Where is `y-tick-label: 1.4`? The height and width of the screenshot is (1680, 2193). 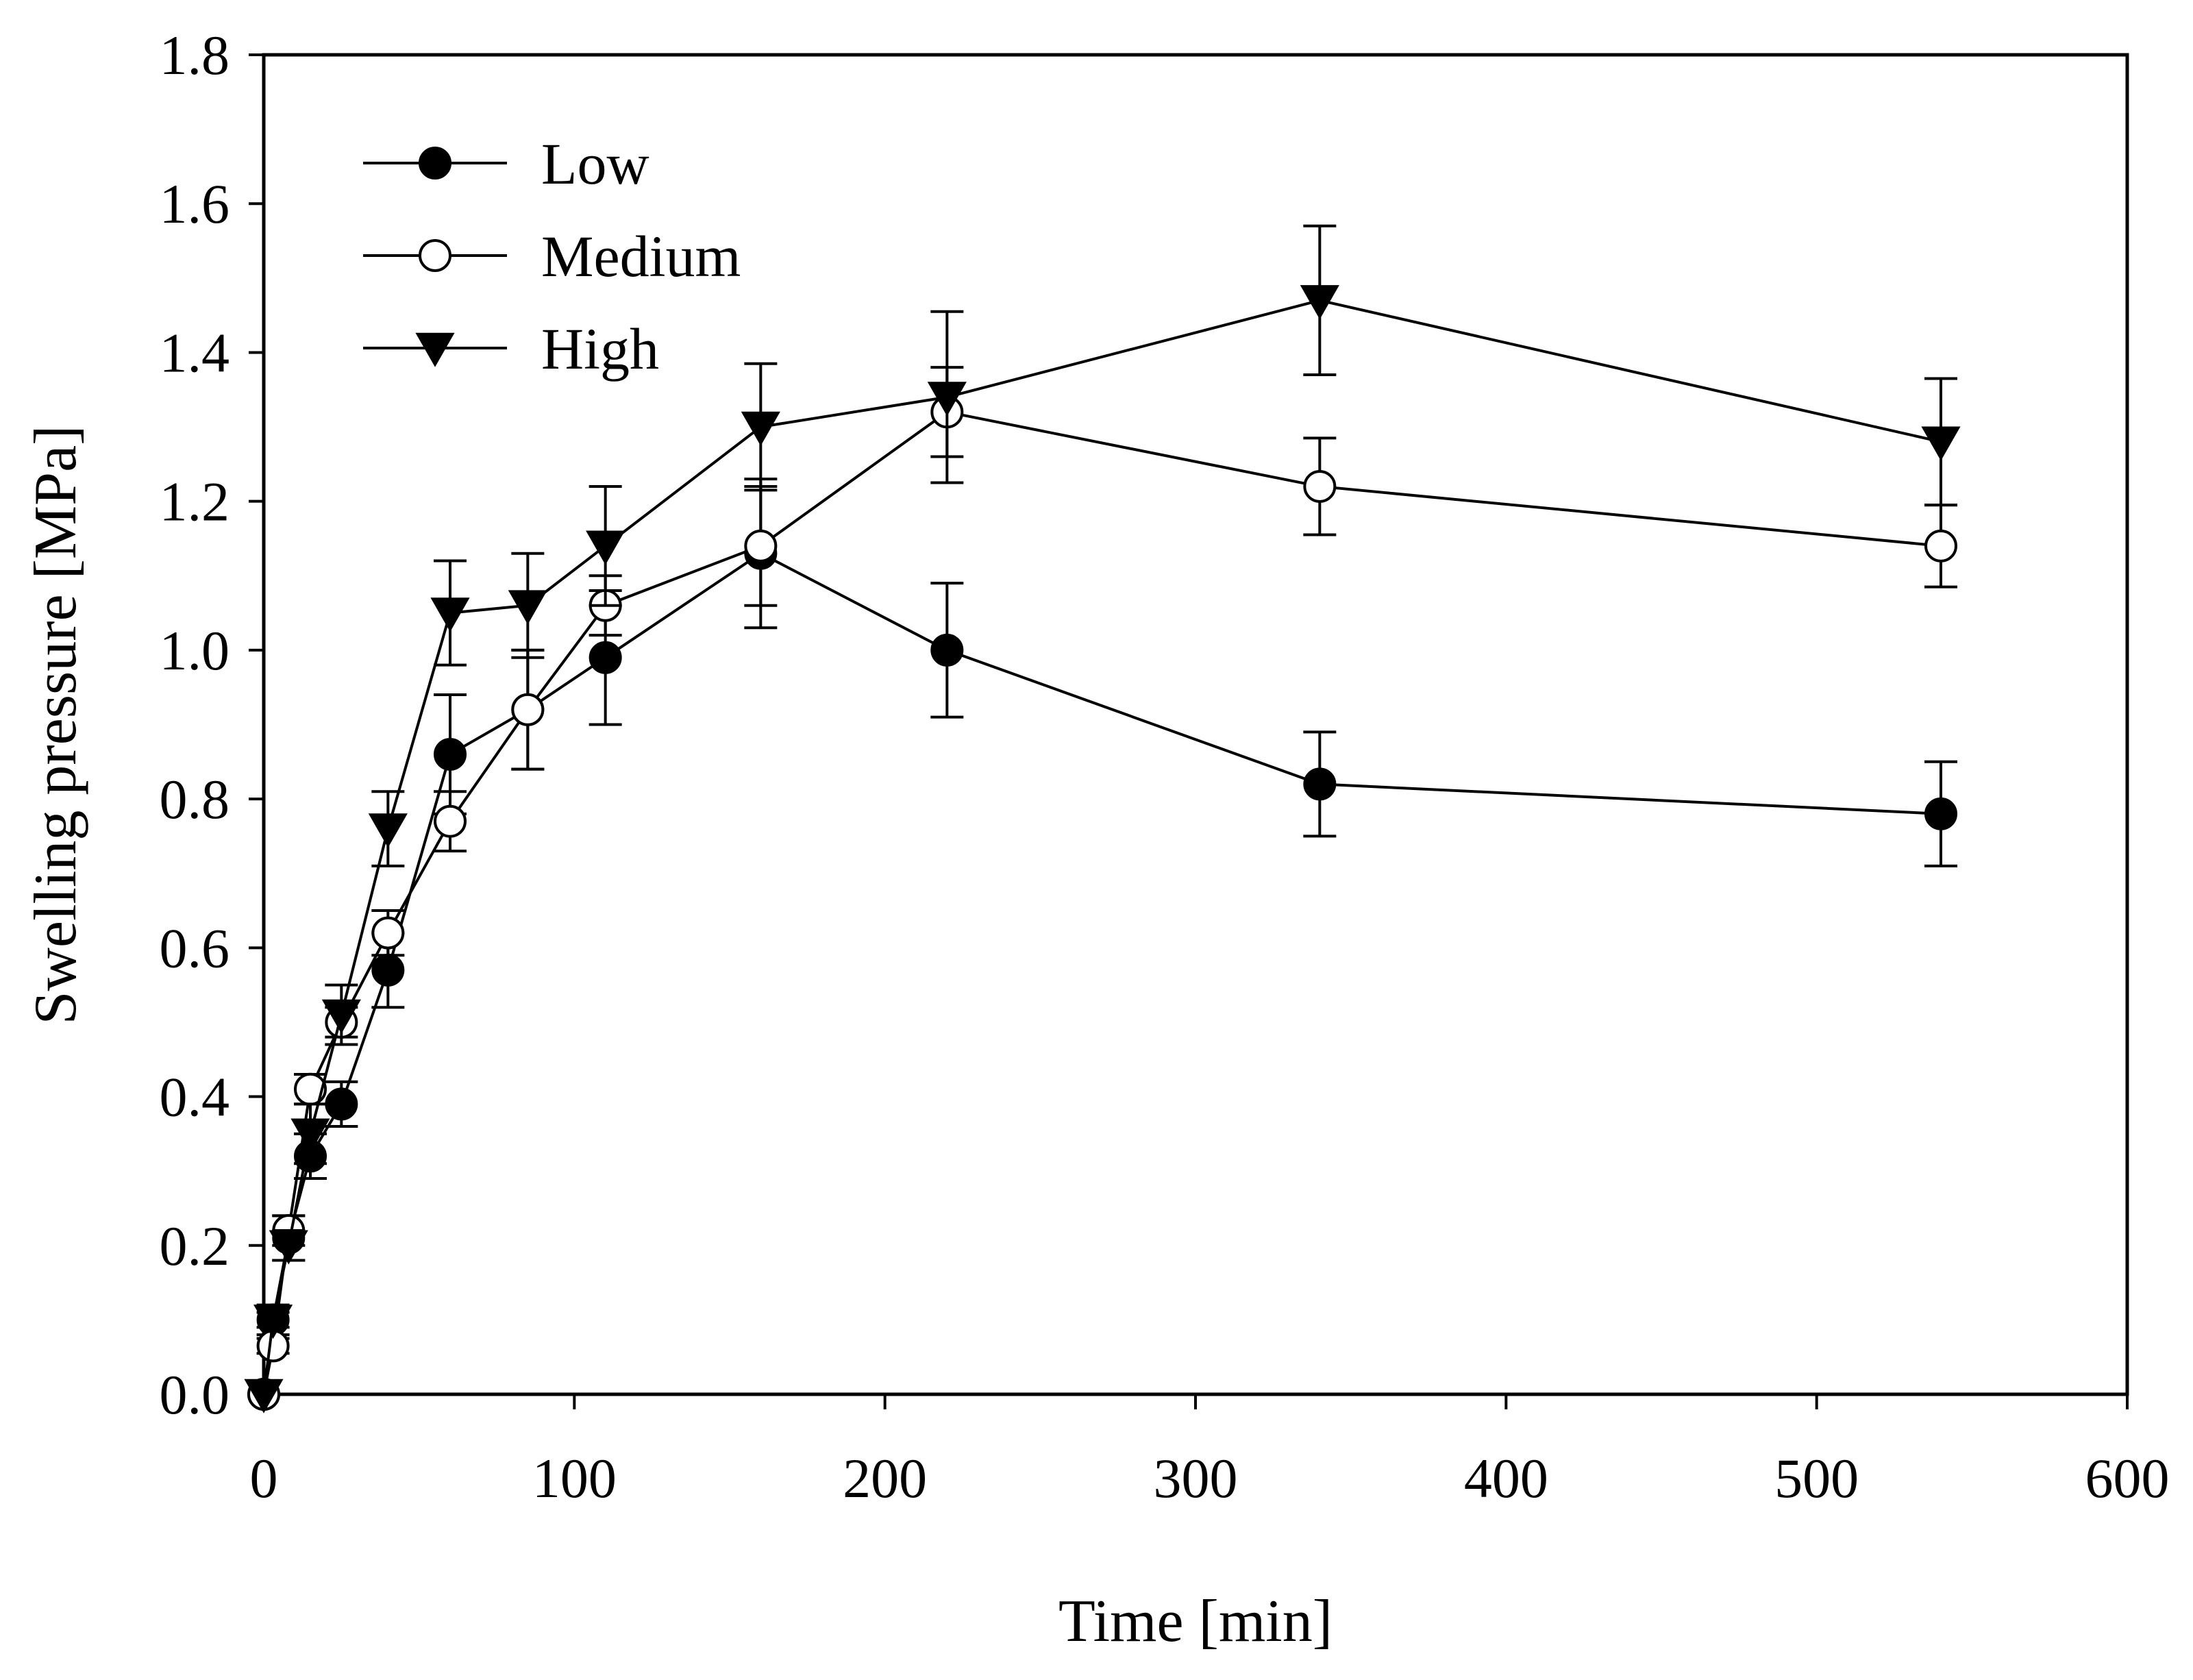
y-tick-label: 1.4 is located at coordinates (195, 352).